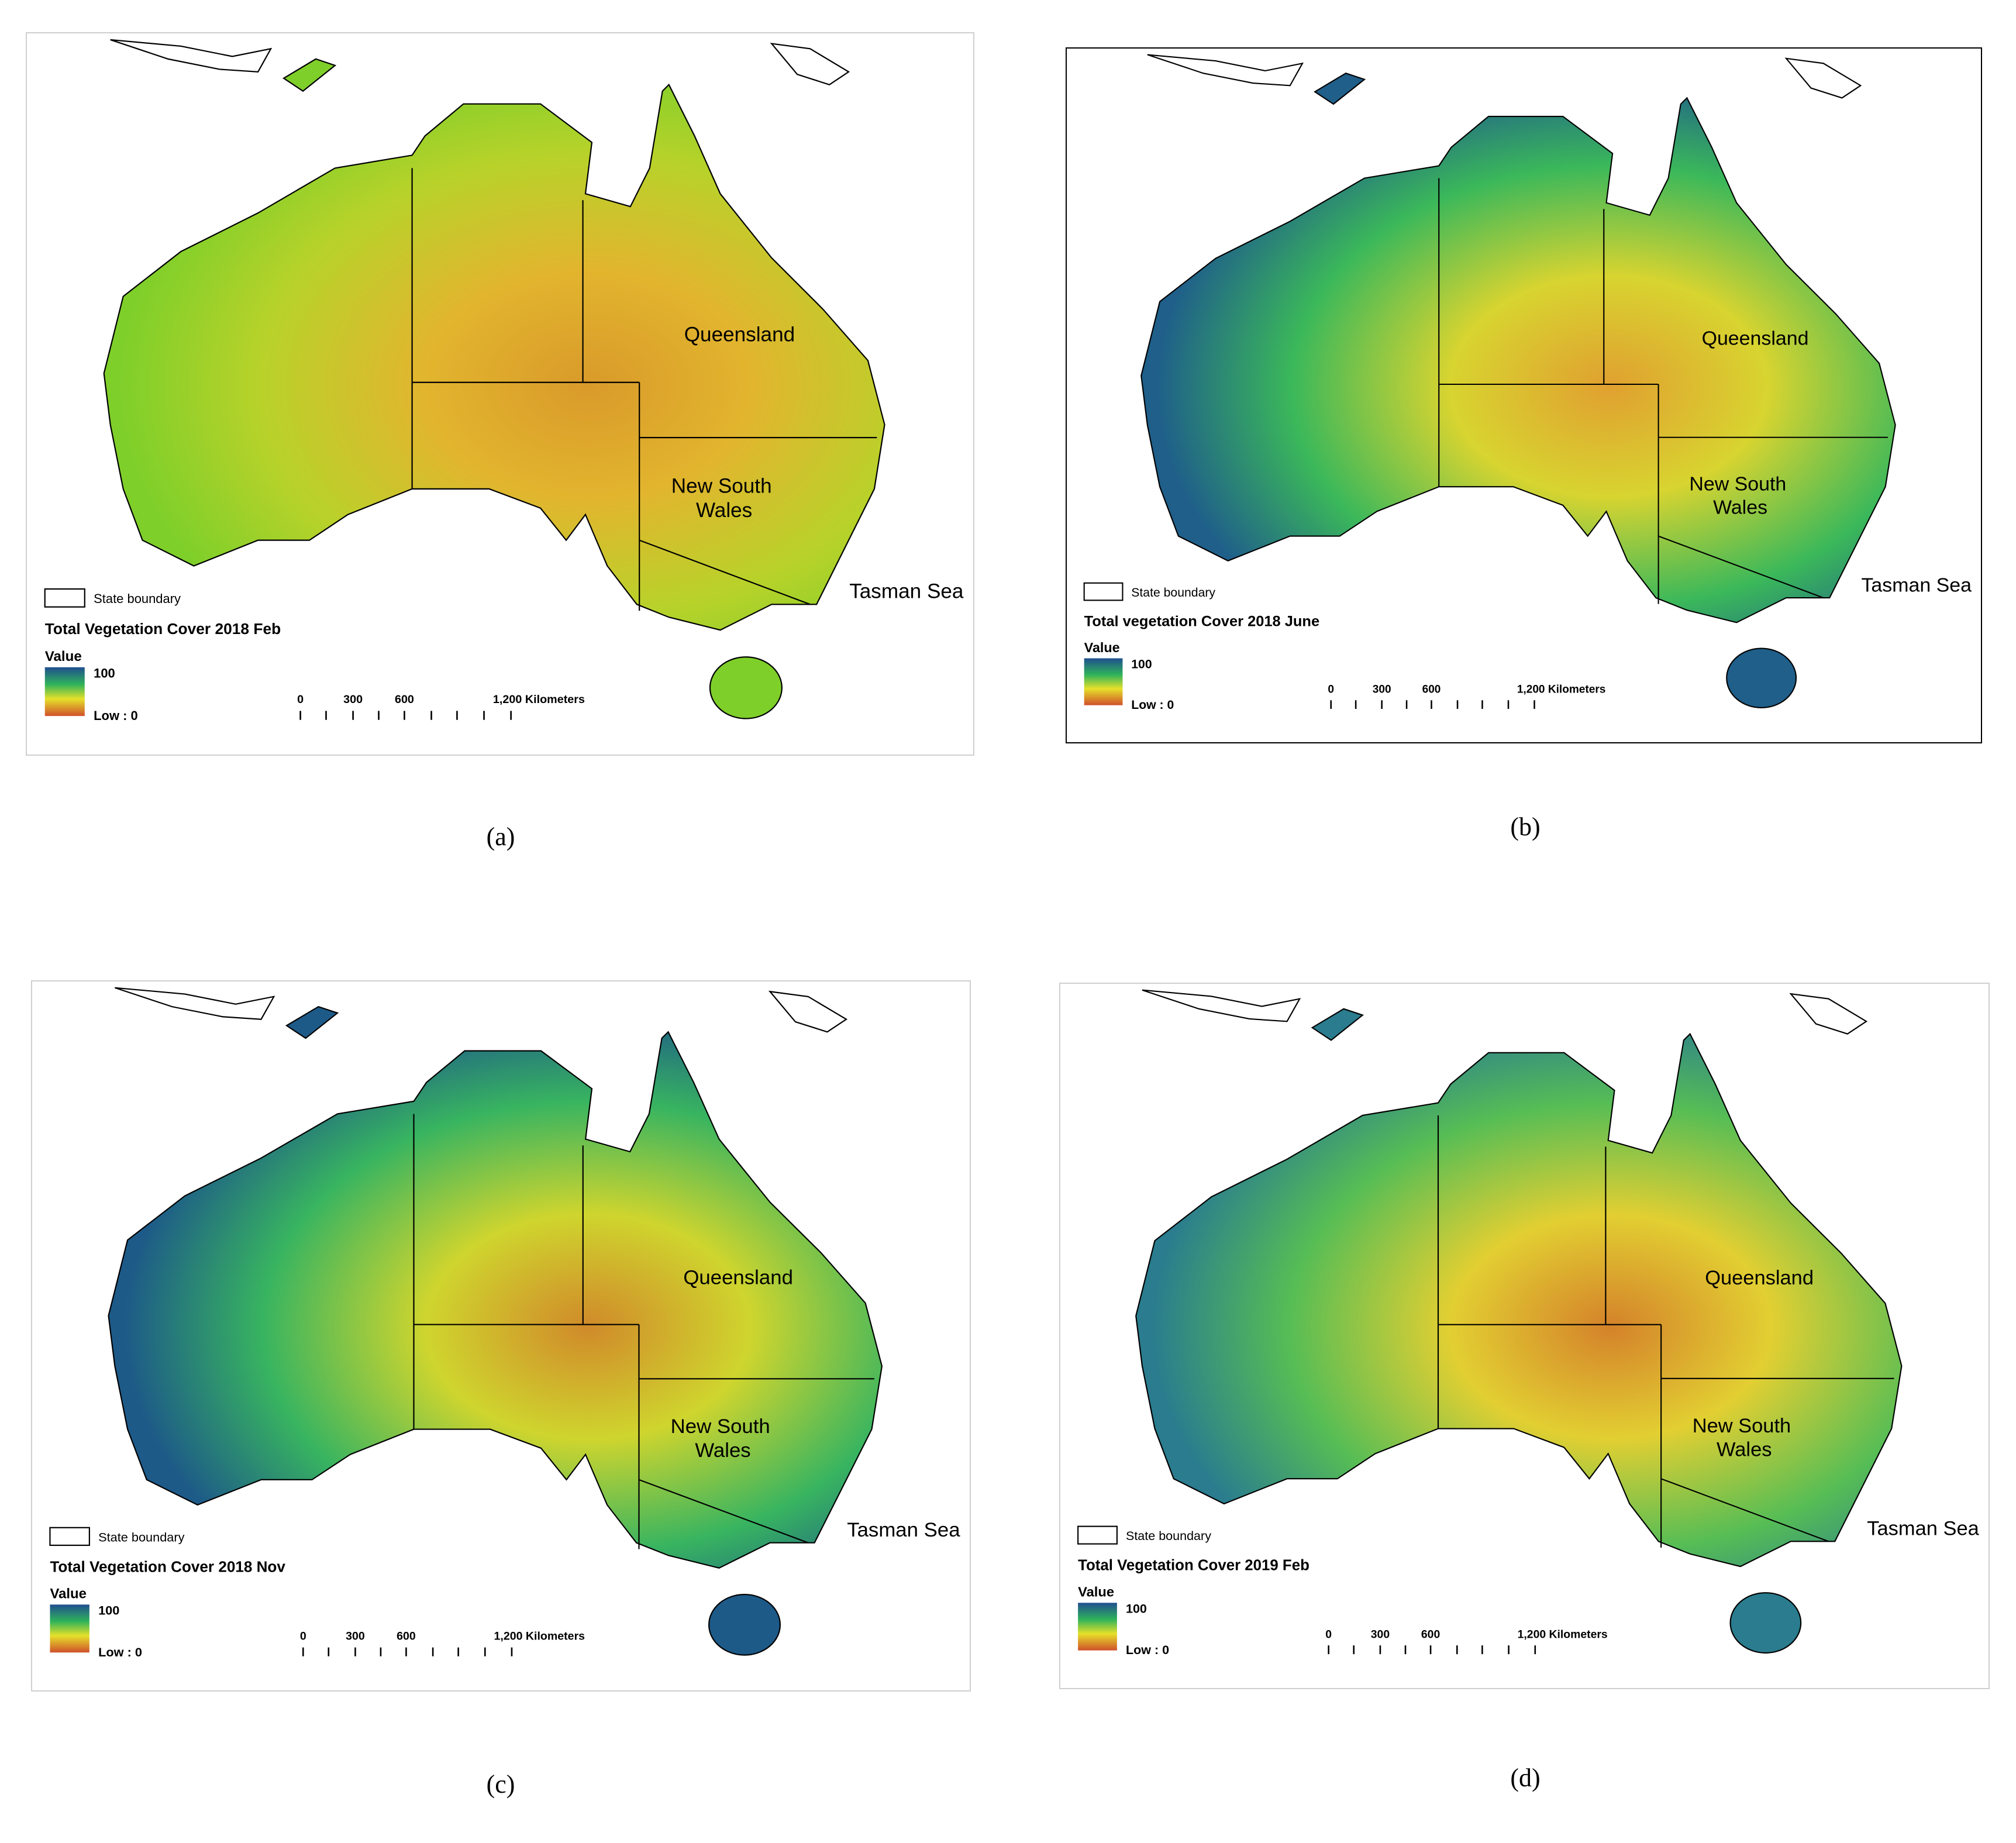 The width and height of the screenshot is (2016, 1843). What do you see at coordinates (501, 837) in the screenshot?
I see `caption: (a)` at bounding box center [501, 837].